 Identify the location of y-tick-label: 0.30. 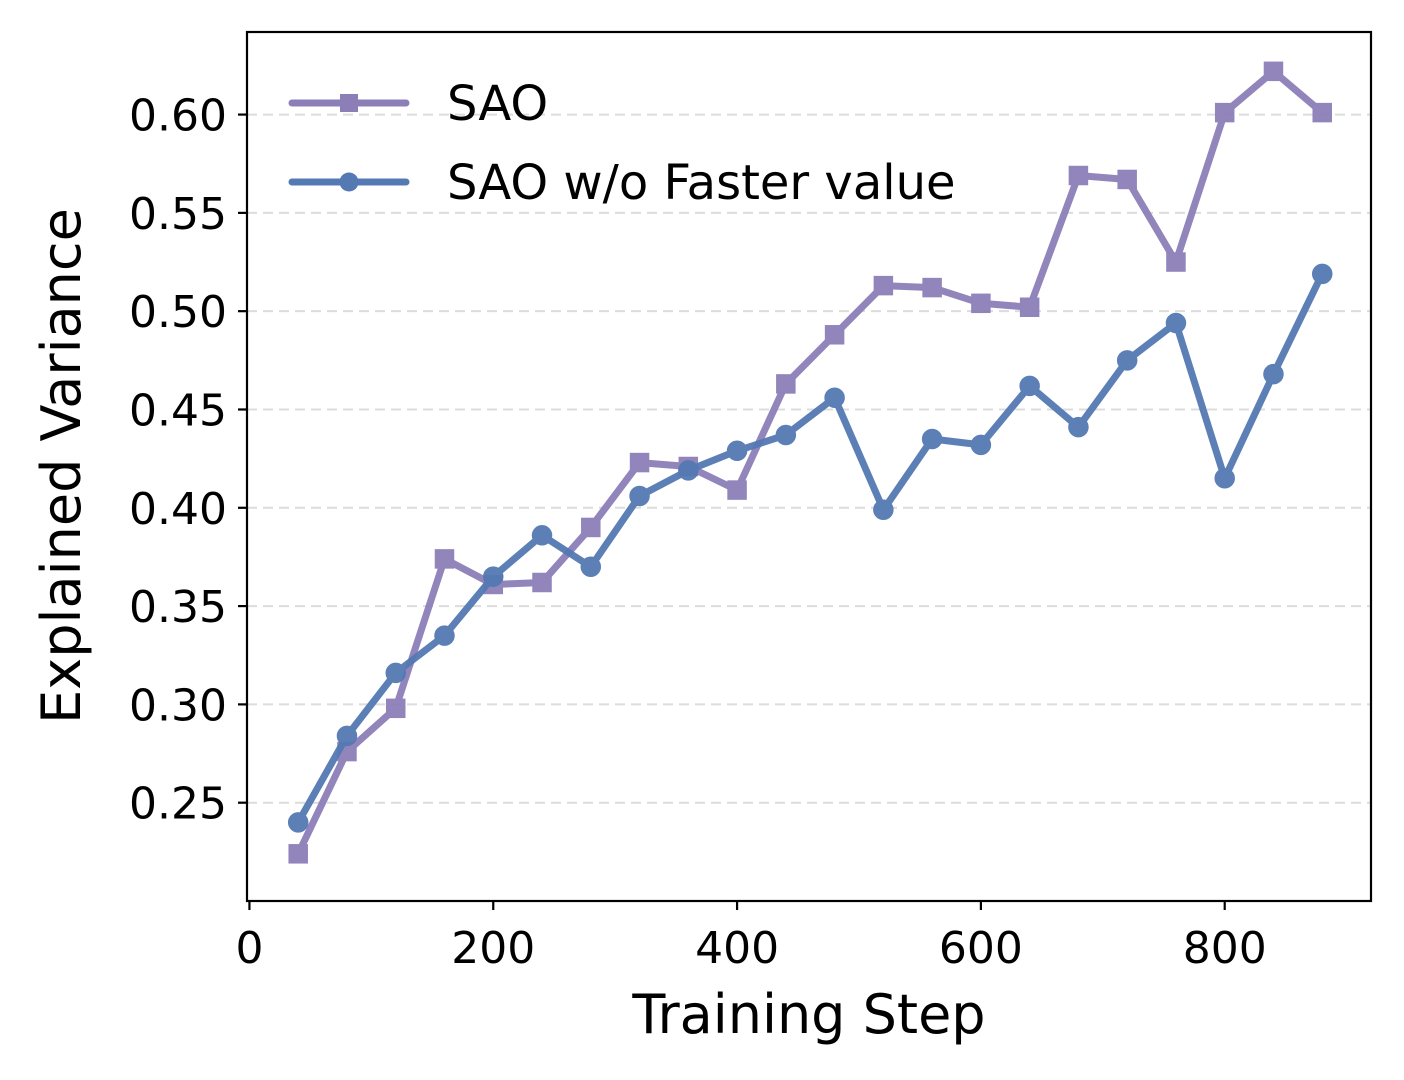
(178, 705).